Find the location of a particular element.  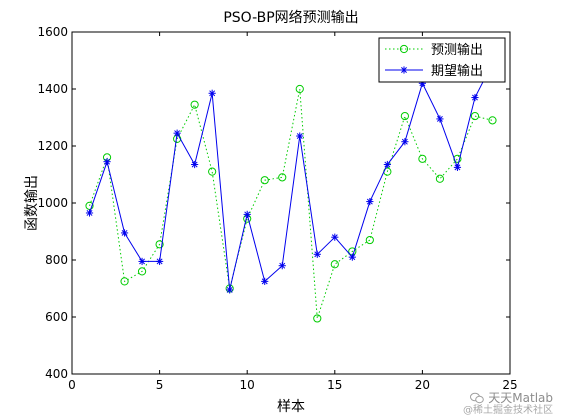

watermark-community: @稀土掘金技术社区 is located at coordinates (508, 410).